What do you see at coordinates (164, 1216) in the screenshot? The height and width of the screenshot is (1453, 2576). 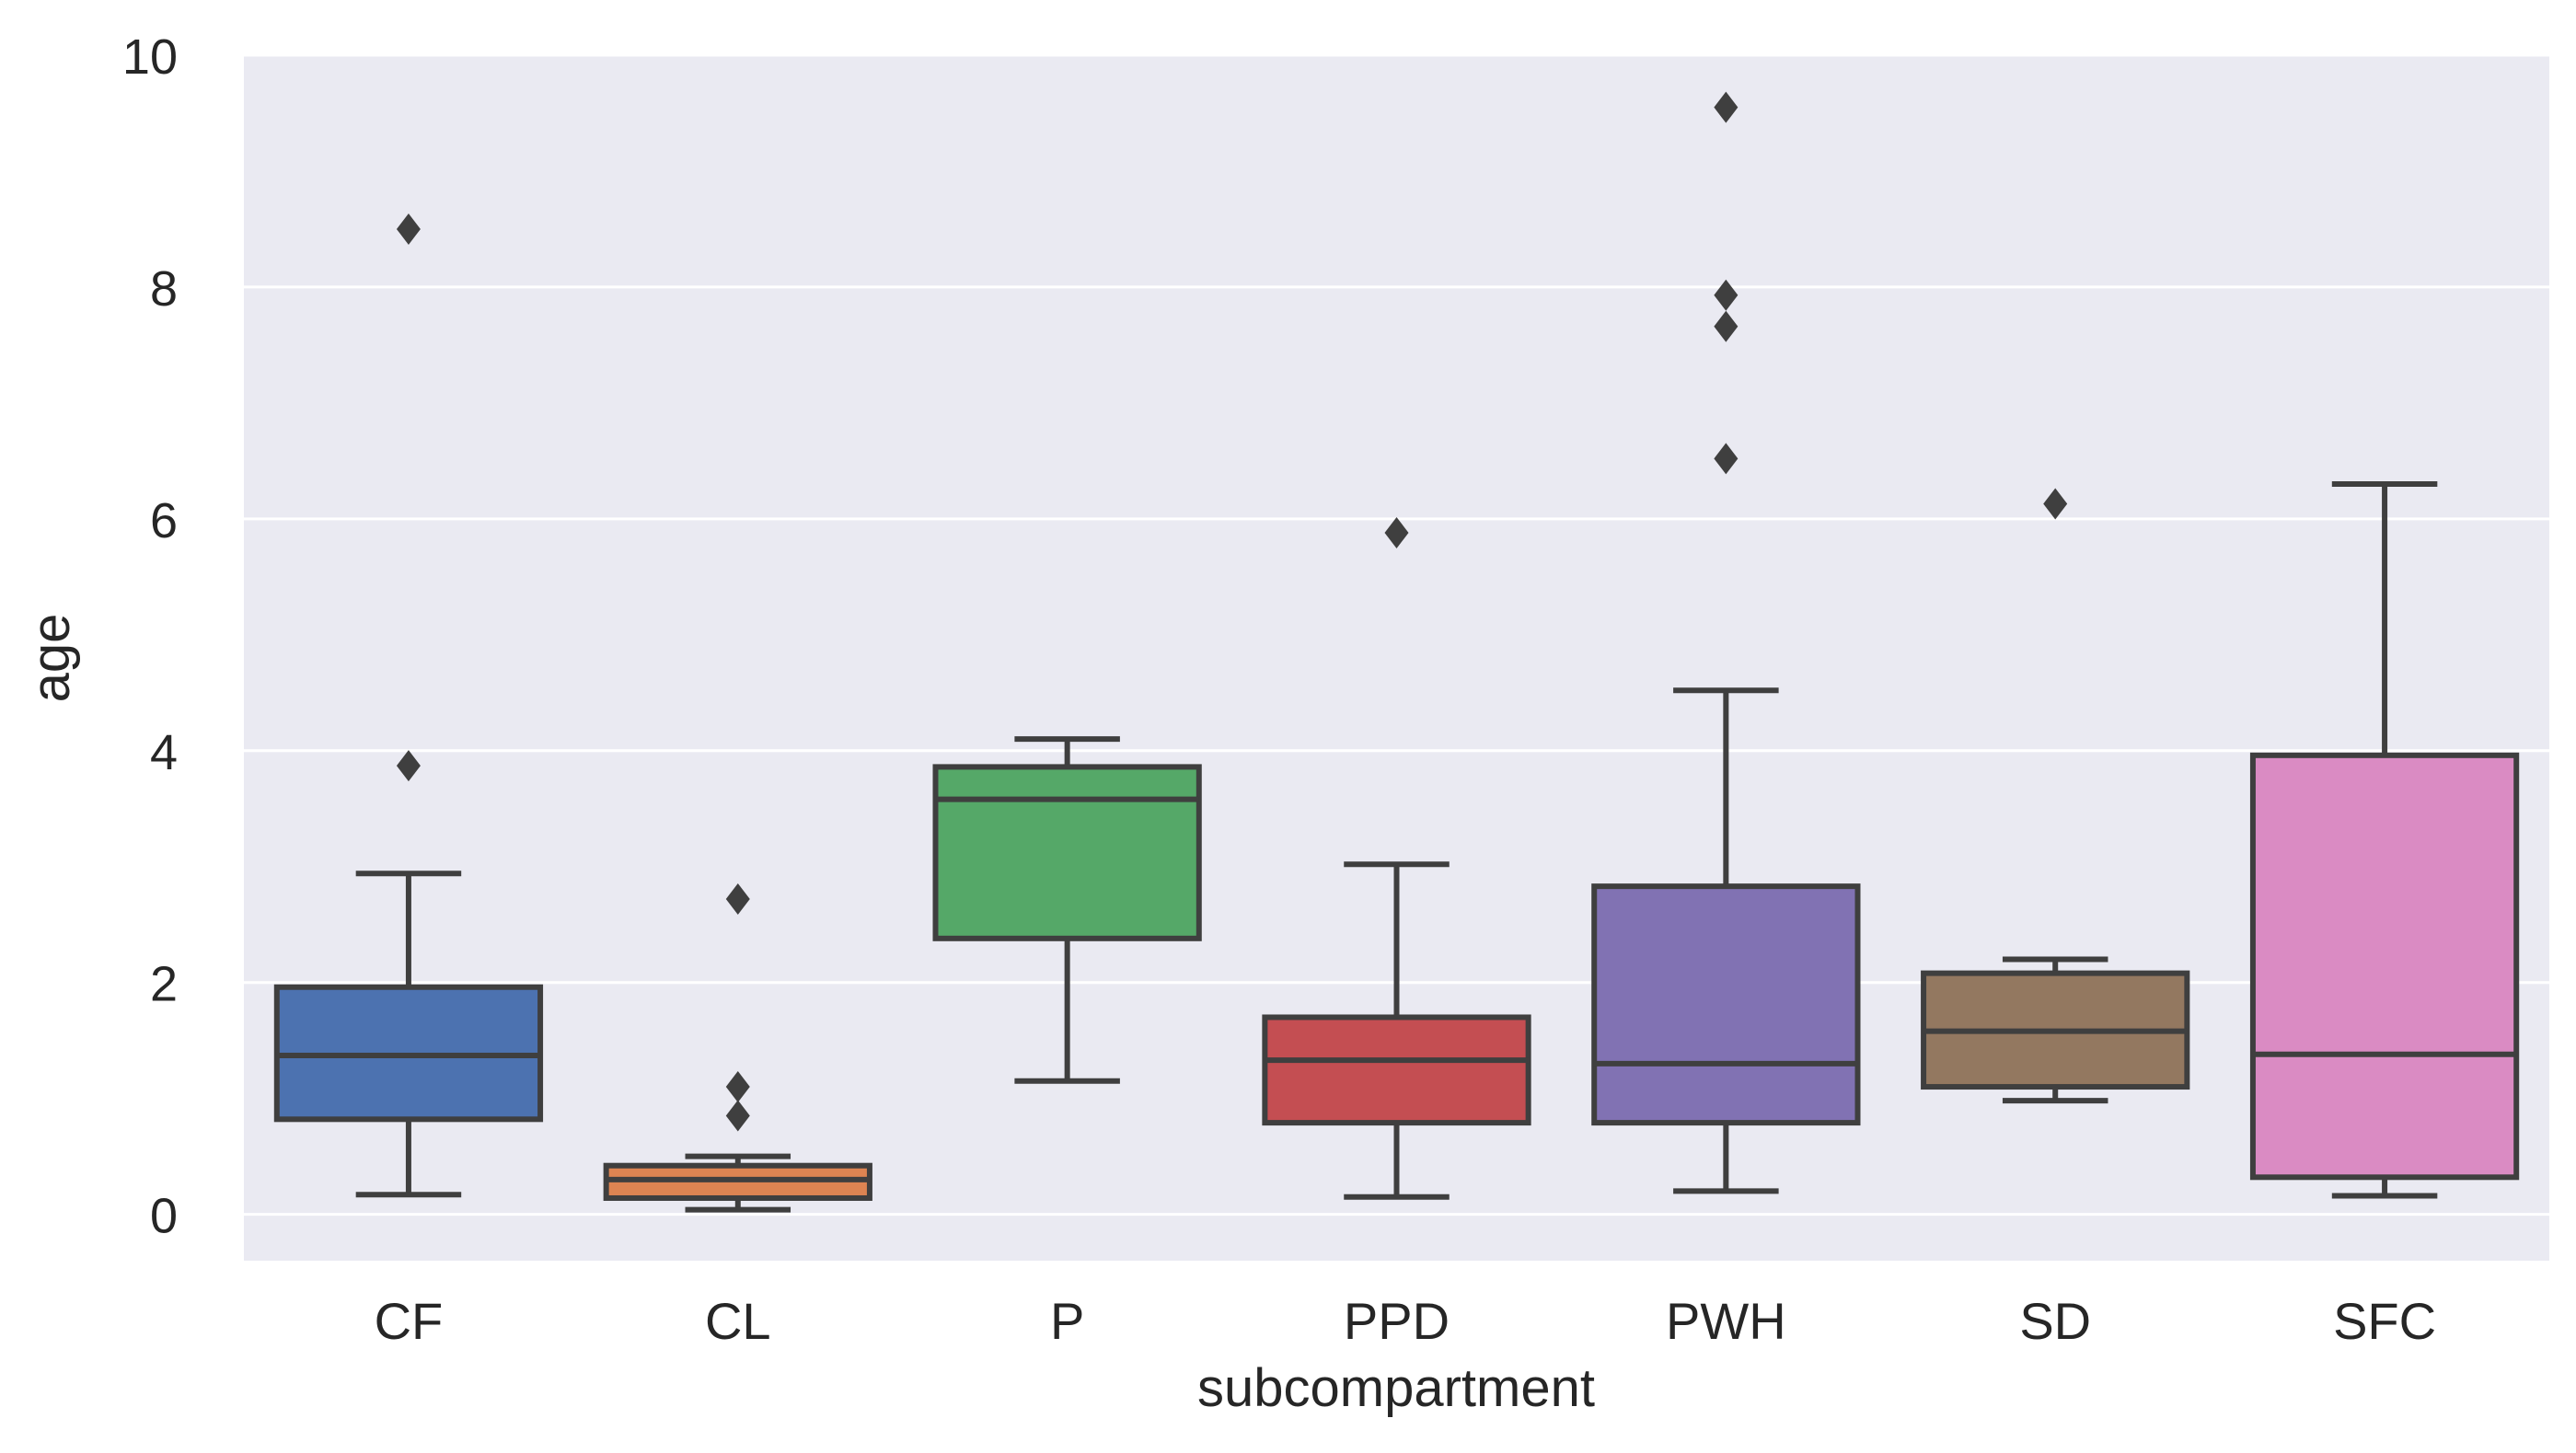 I see `y-tick-label: 0` at bounding box center [164, 1216].